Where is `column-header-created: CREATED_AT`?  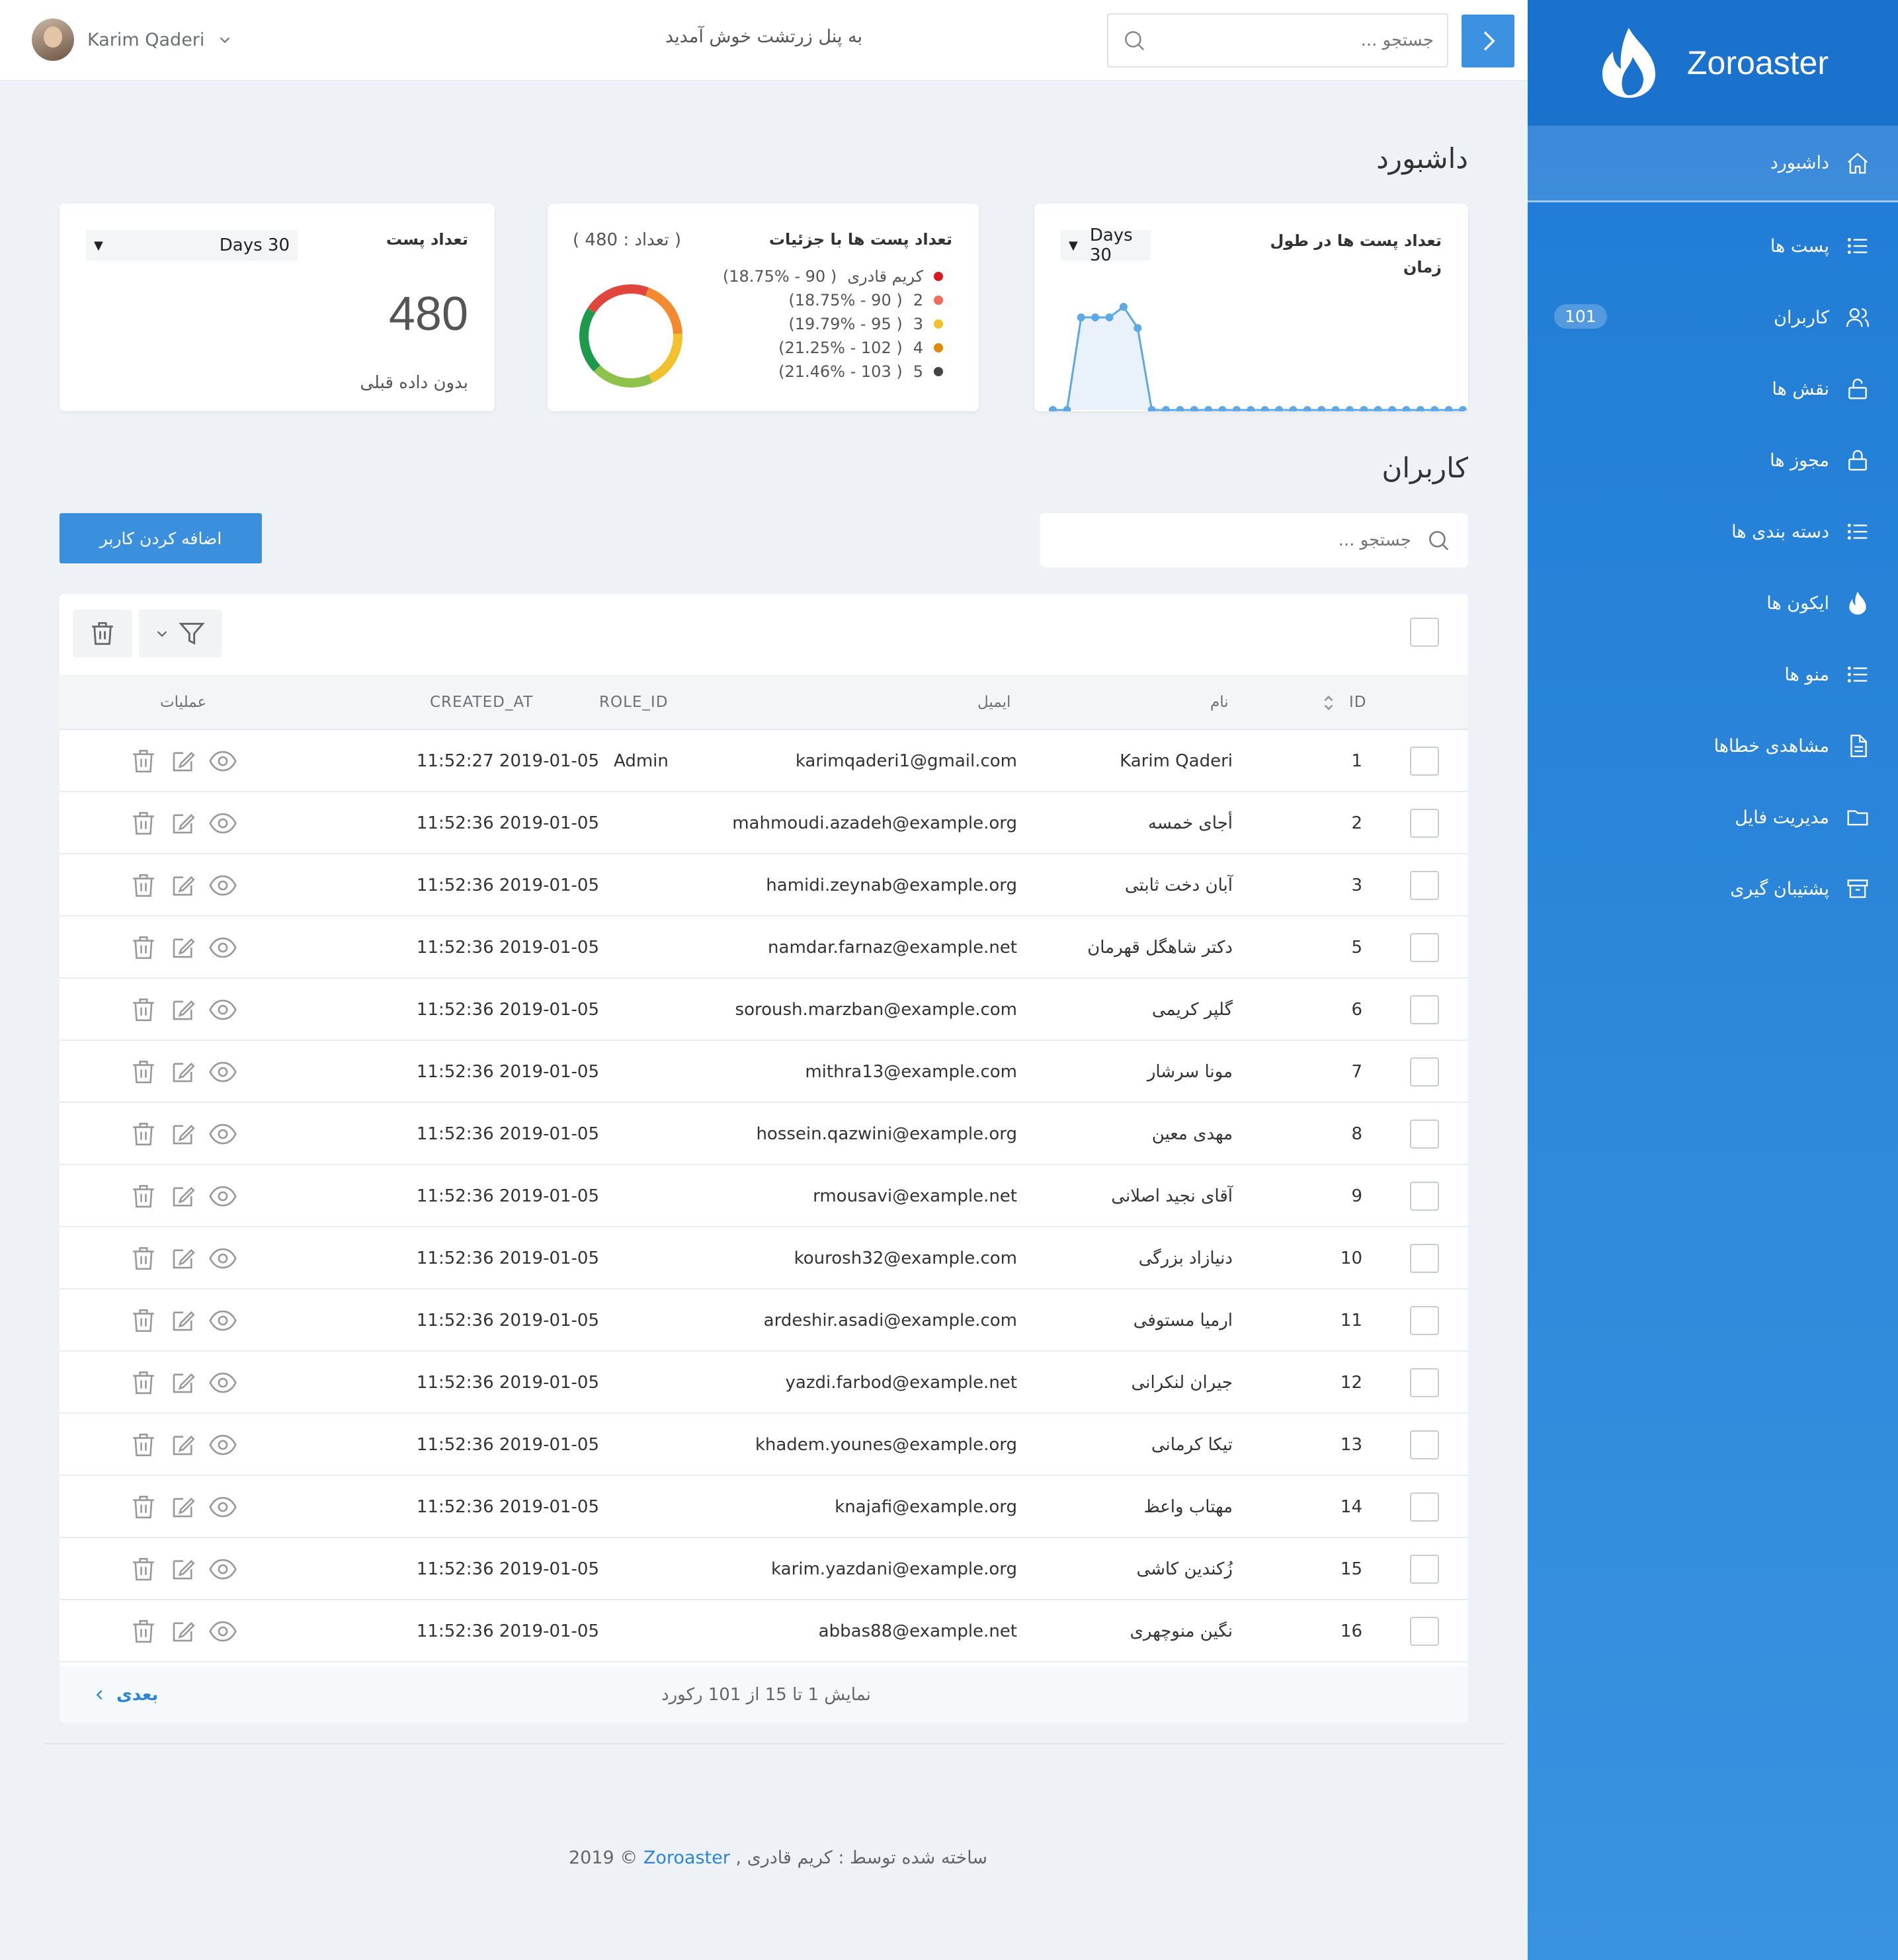
column-header-created: CREATED_AT is located at coordinates (482, 702).